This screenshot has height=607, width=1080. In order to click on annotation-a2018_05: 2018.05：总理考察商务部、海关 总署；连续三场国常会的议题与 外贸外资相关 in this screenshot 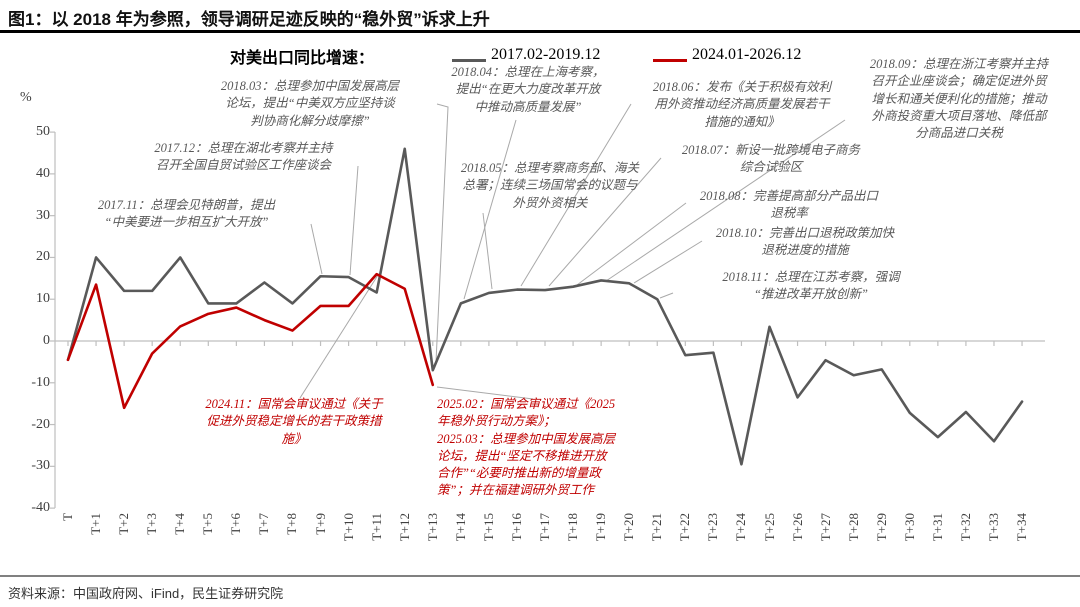, I will do `click(550, 185)`.